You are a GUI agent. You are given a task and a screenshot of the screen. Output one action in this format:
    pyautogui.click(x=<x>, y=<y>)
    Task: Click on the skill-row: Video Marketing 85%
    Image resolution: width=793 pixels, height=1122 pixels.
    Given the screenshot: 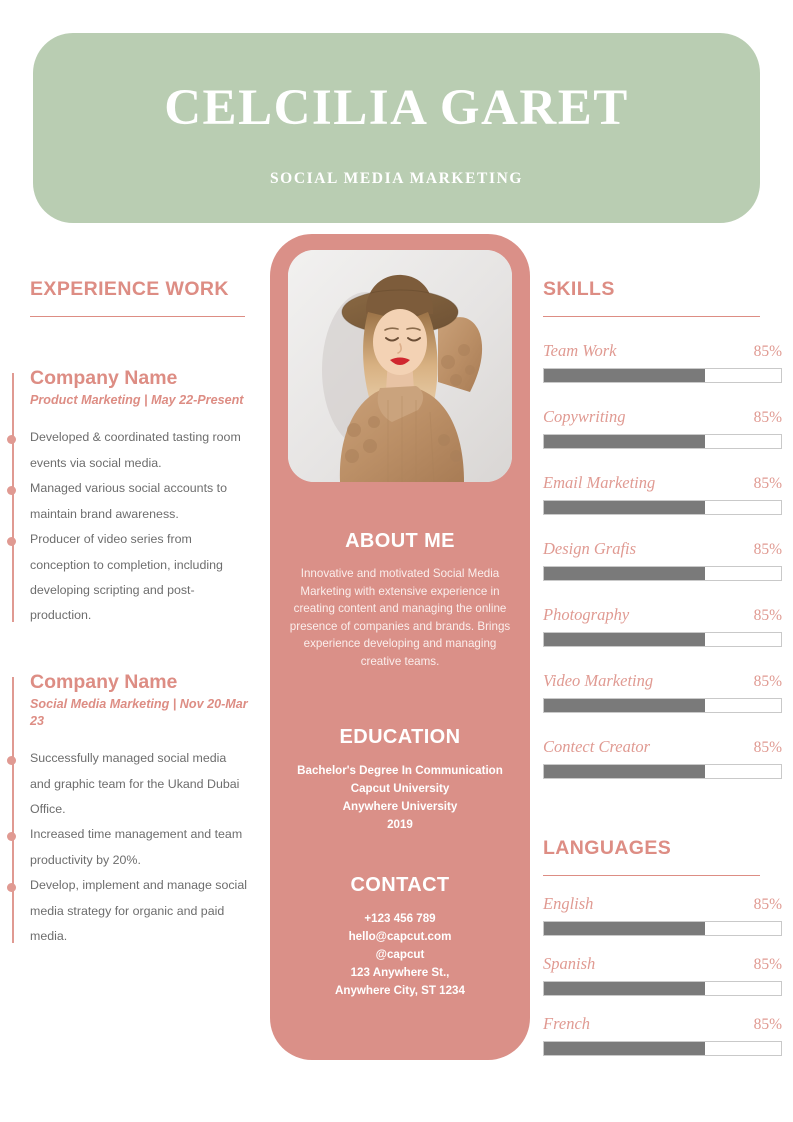 What is the action you would take?
    pyautogui.click(x=668, y=692)
    